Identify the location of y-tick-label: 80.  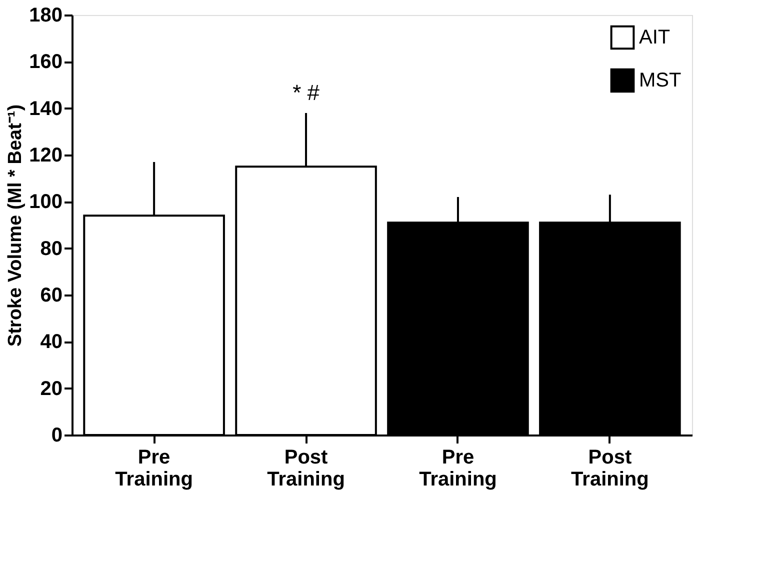
(51, 249).